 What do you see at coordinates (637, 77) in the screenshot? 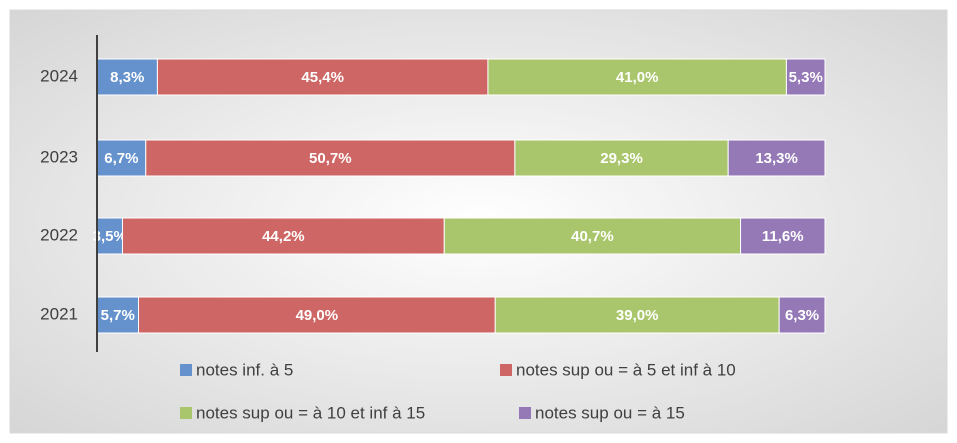
I see `data-label: 41,0%` at bounding box center [637, 77].